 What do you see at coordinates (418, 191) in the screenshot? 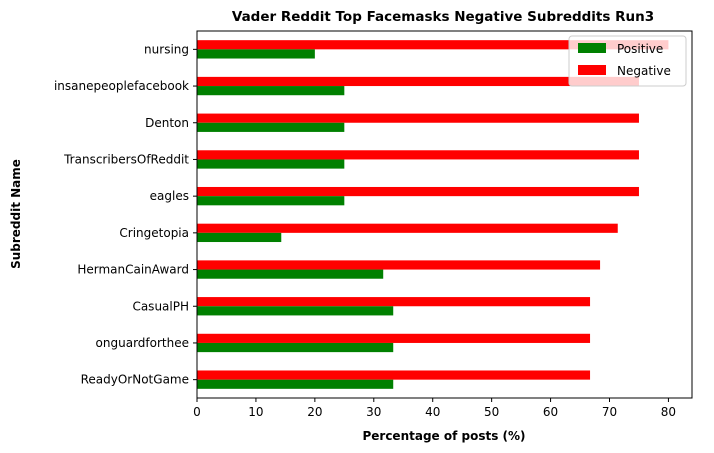
I see `bar-negative-eagles` at bounding box center [418, 191].